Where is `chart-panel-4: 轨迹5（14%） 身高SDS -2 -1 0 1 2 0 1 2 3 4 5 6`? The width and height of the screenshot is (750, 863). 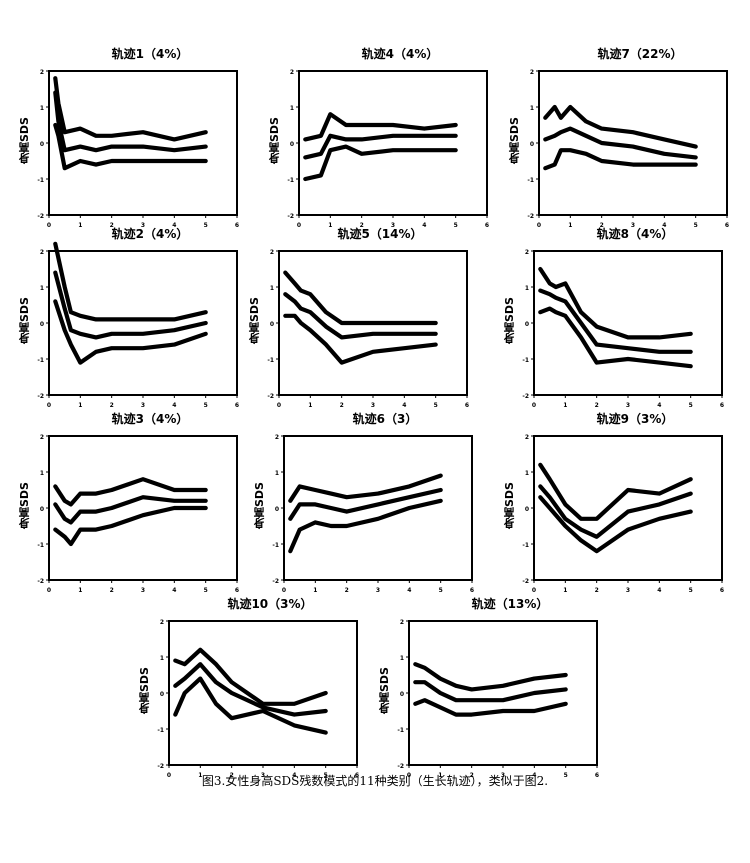 chart-panel-4: 轨迹5（14%） 身高SDS -2 -1 0 1 2 0 1 2 3 4 5 6 is located at coordinates (360, 320).